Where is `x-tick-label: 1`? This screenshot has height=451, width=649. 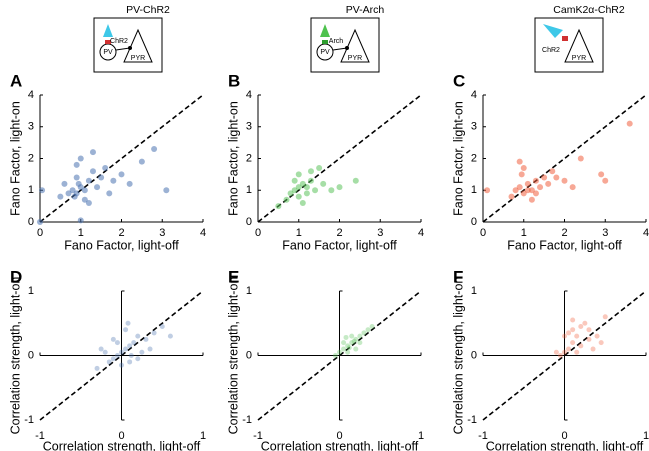 x-tick-label: 1 is located at coordinates (81, 233).